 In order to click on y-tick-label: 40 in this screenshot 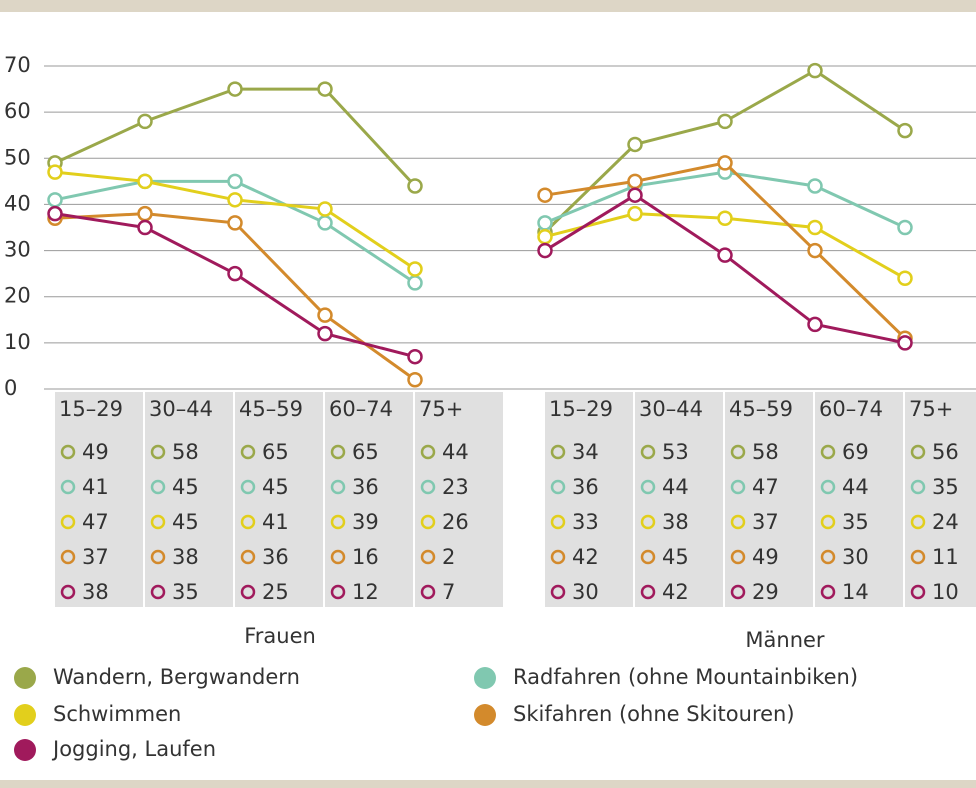, I will do `click(17, 203)`.